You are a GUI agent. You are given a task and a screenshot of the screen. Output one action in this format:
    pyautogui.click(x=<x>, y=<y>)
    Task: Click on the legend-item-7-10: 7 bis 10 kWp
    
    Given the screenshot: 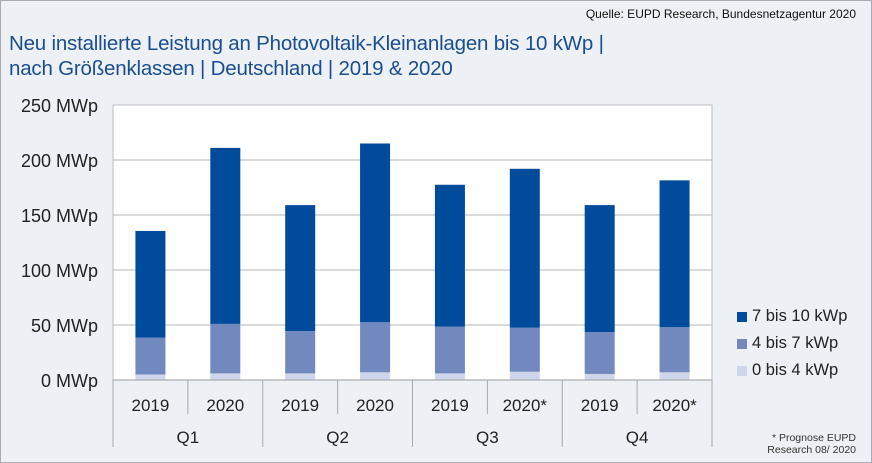 What is the action you would take?
    pyautogui.click(x=792, y=316)
    